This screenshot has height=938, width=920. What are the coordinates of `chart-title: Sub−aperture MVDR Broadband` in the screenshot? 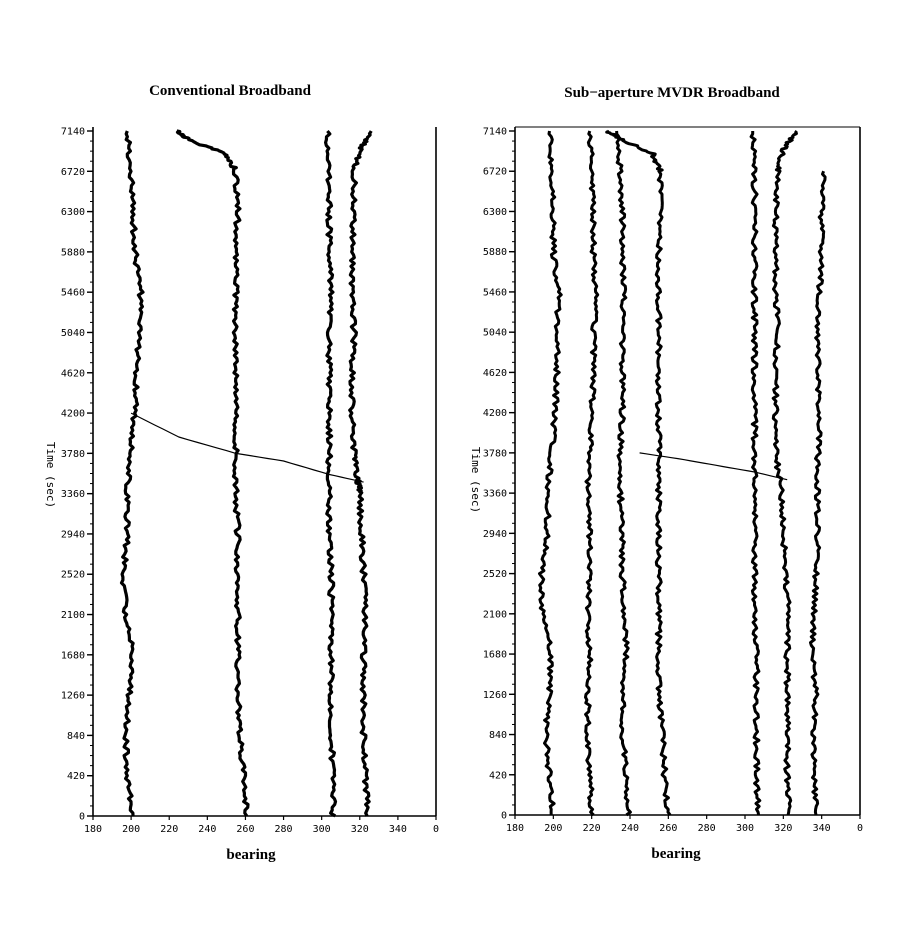 It's located at (672, 93).